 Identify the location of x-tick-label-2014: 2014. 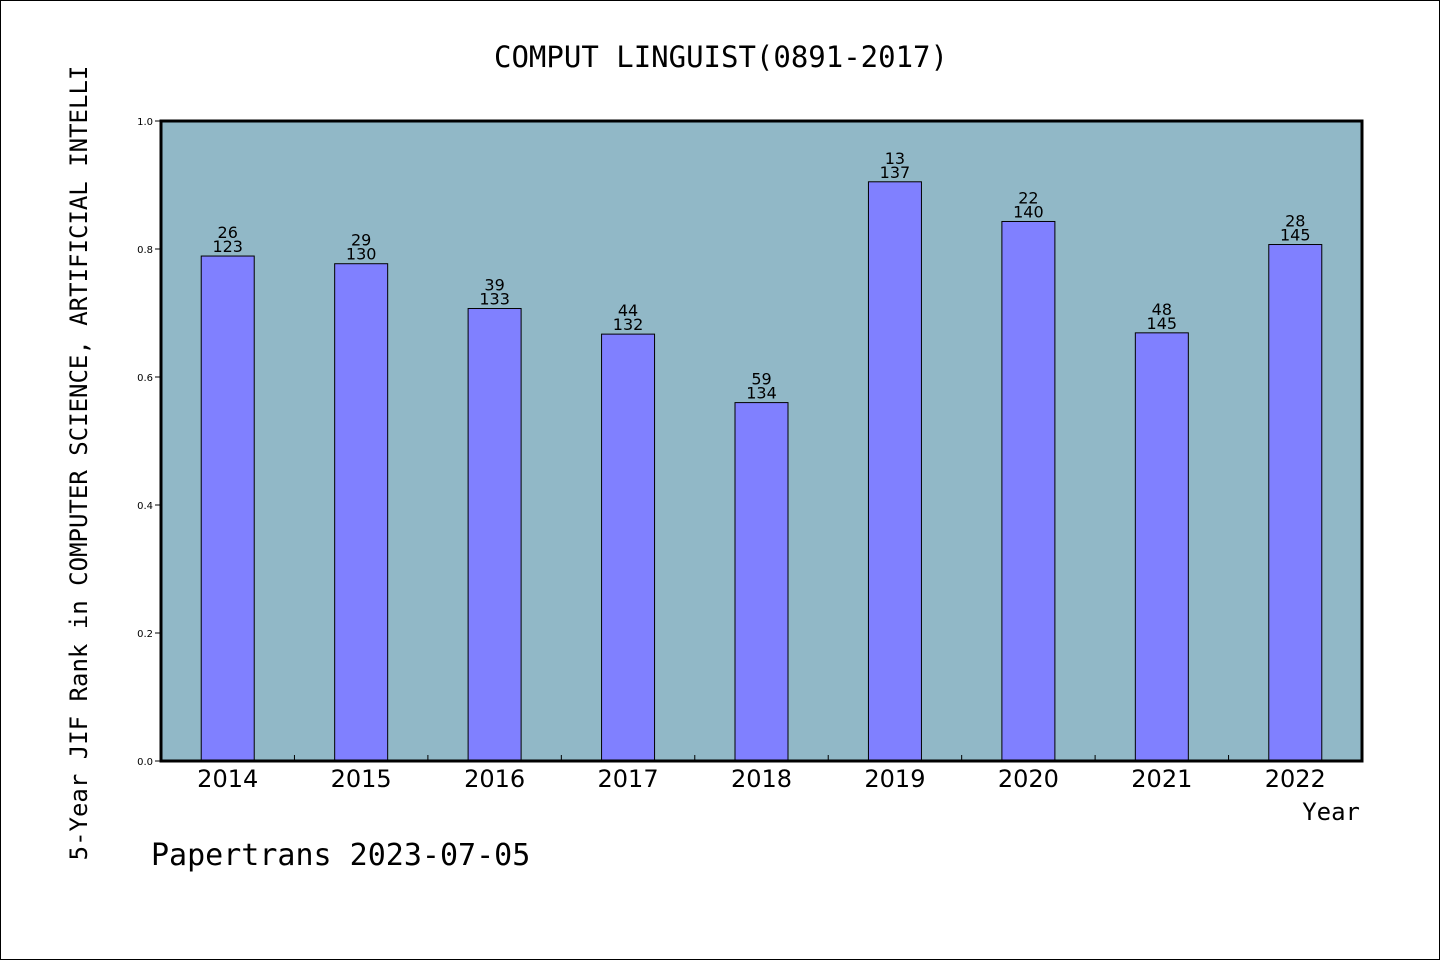
(227, 779).